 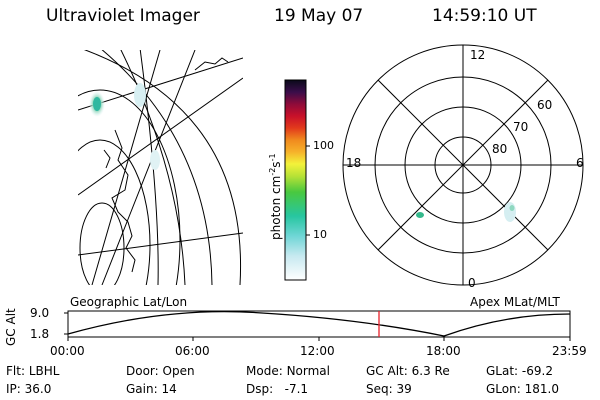 What do you see at coordinates (323, 145) in the screenshot?
I see `colorbar-tick-100: 100` at bounding box center [323, 145].